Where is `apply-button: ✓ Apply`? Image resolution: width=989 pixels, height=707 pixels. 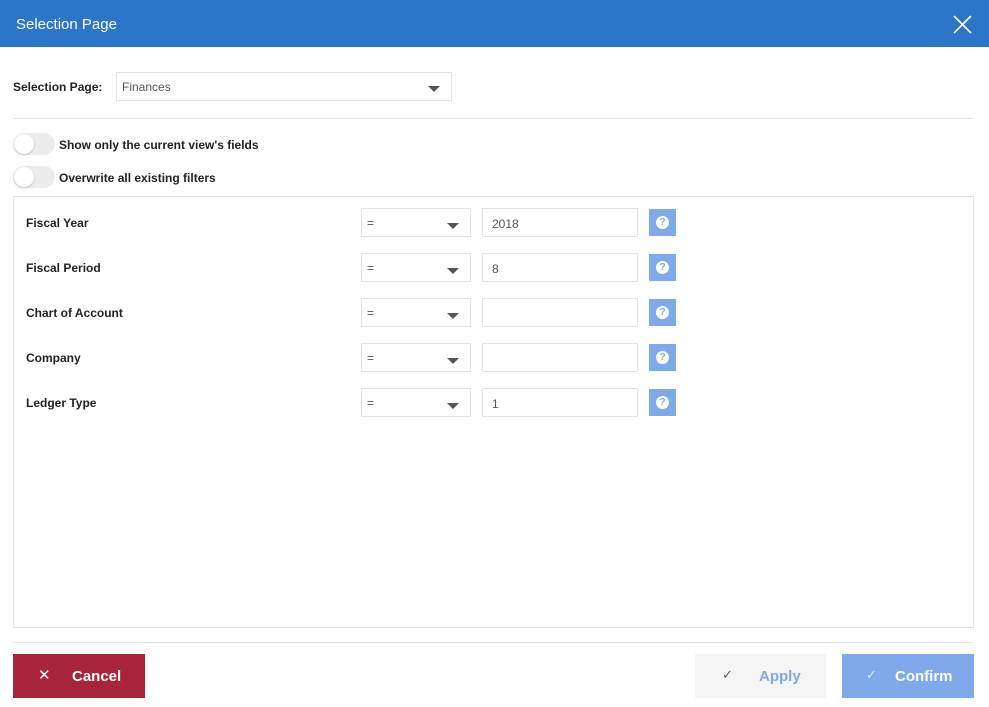 apply-button: ✓ Apply is located at coordinates (760, 676).